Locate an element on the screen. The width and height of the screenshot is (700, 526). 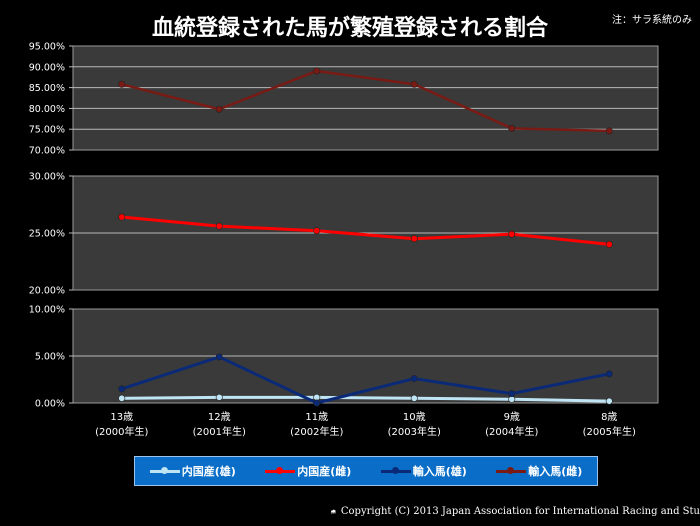
x-tick-label-age: 8歳 is located at coordinates (609, 417).